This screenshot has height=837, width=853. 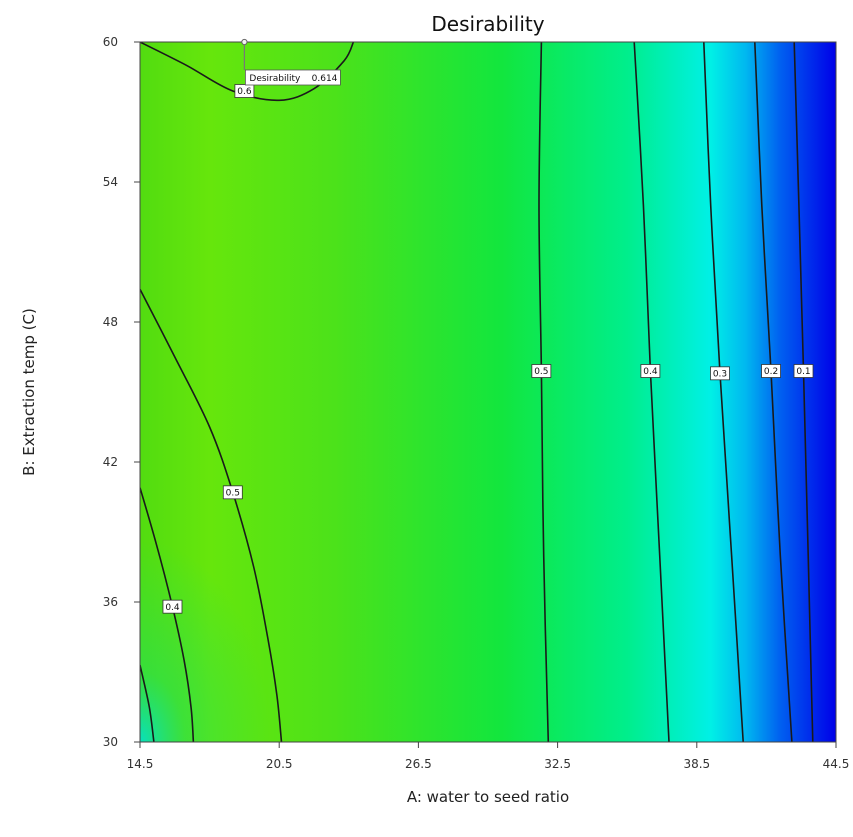 What do you see at coordinates (110, 182) in the screenshot?
I see `y-tick-label: 54` at bounding box center [110, 182].